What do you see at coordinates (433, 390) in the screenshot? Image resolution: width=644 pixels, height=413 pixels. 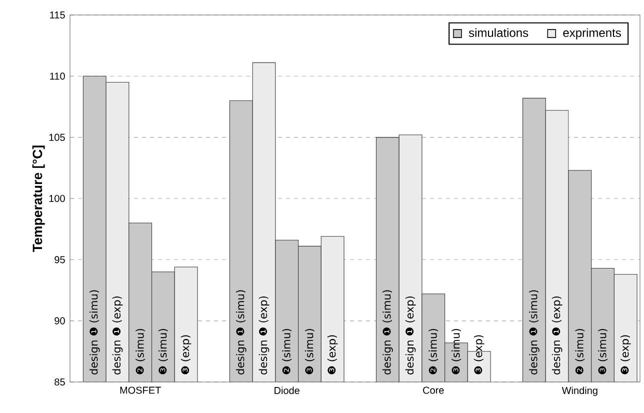 I see `x-tick-label: Core` at bounding box center [433, 390].